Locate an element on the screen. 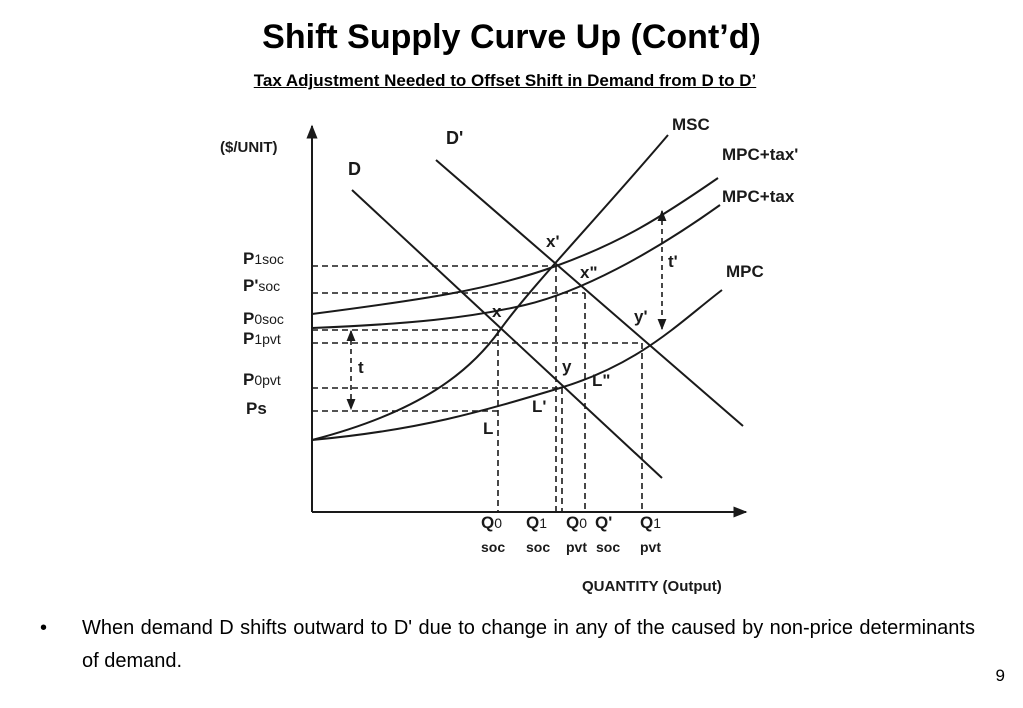 The image size is (1023, 708). price-label-p1pvt: P1pvt is located at coordinates (262, 338).